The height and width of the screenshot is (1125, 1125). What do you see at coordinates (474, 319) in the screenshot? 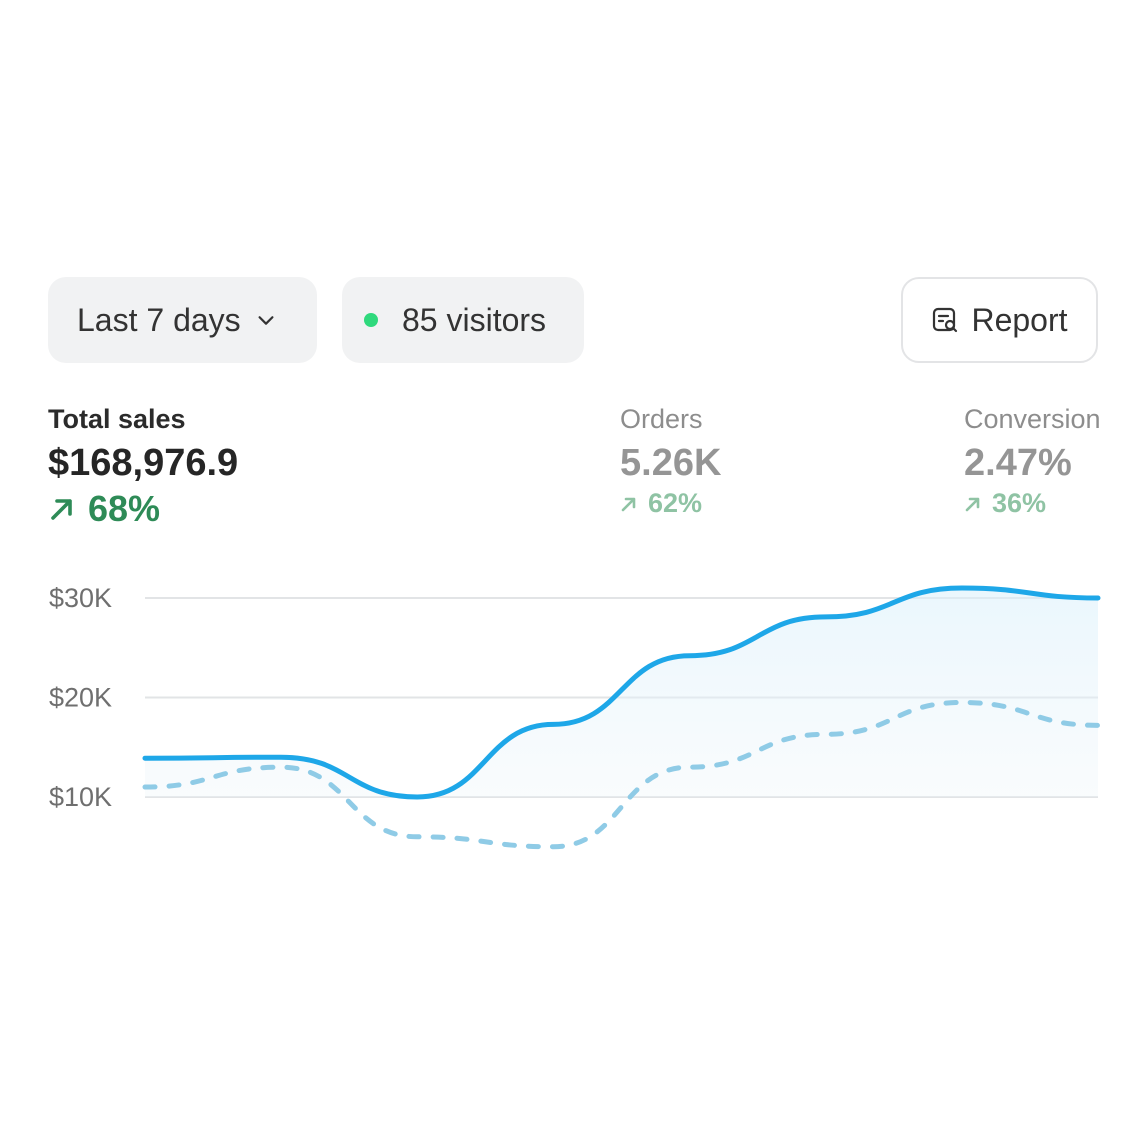
I see `visitors-label: 85 visitors` at bounding box center [474, 319].